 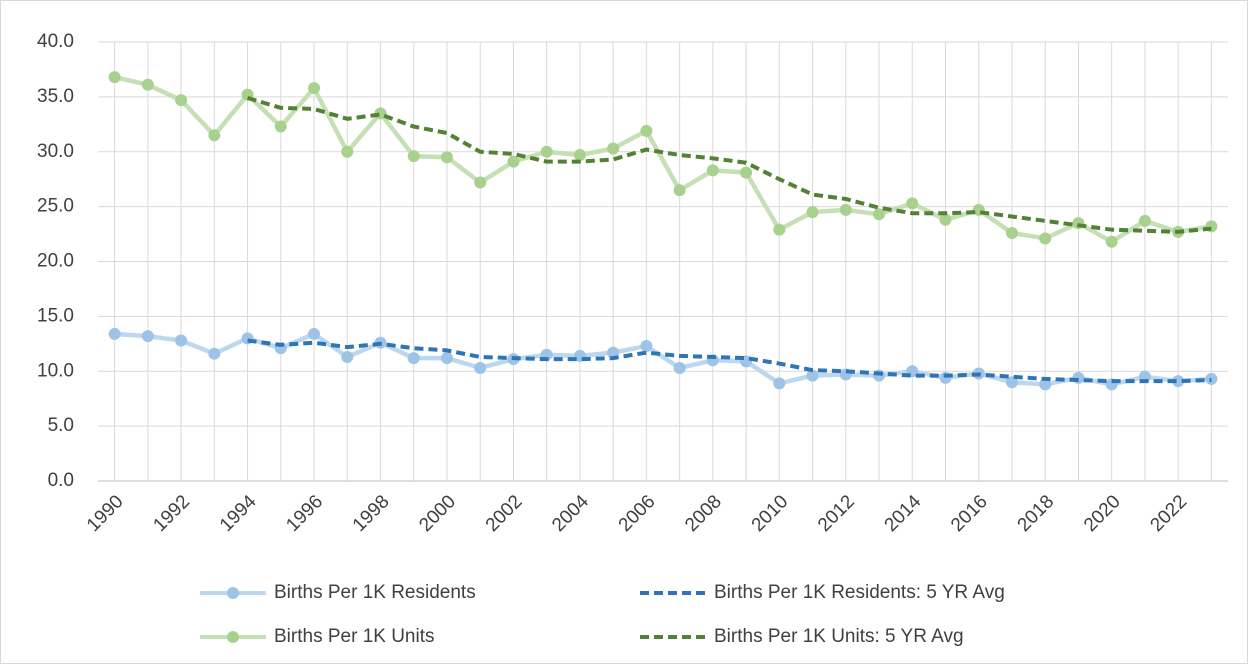 What do you see at coordinates (61, 425) in the screenshot?
I see `y-tick-label: 5.0` at bounding box center [61, 425].